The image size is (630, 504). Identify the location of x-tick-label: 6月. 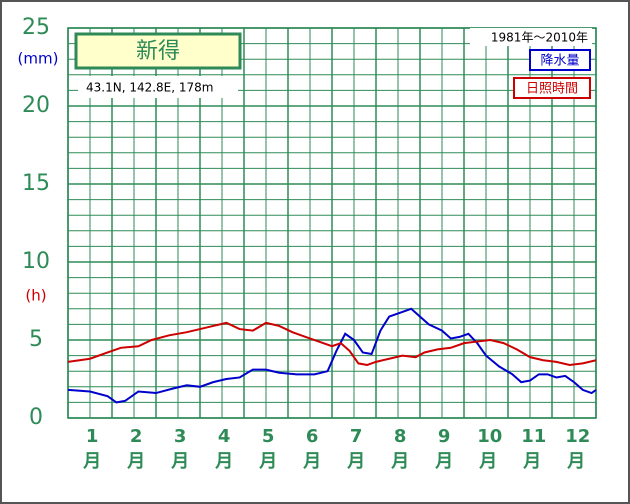
(312, 449).